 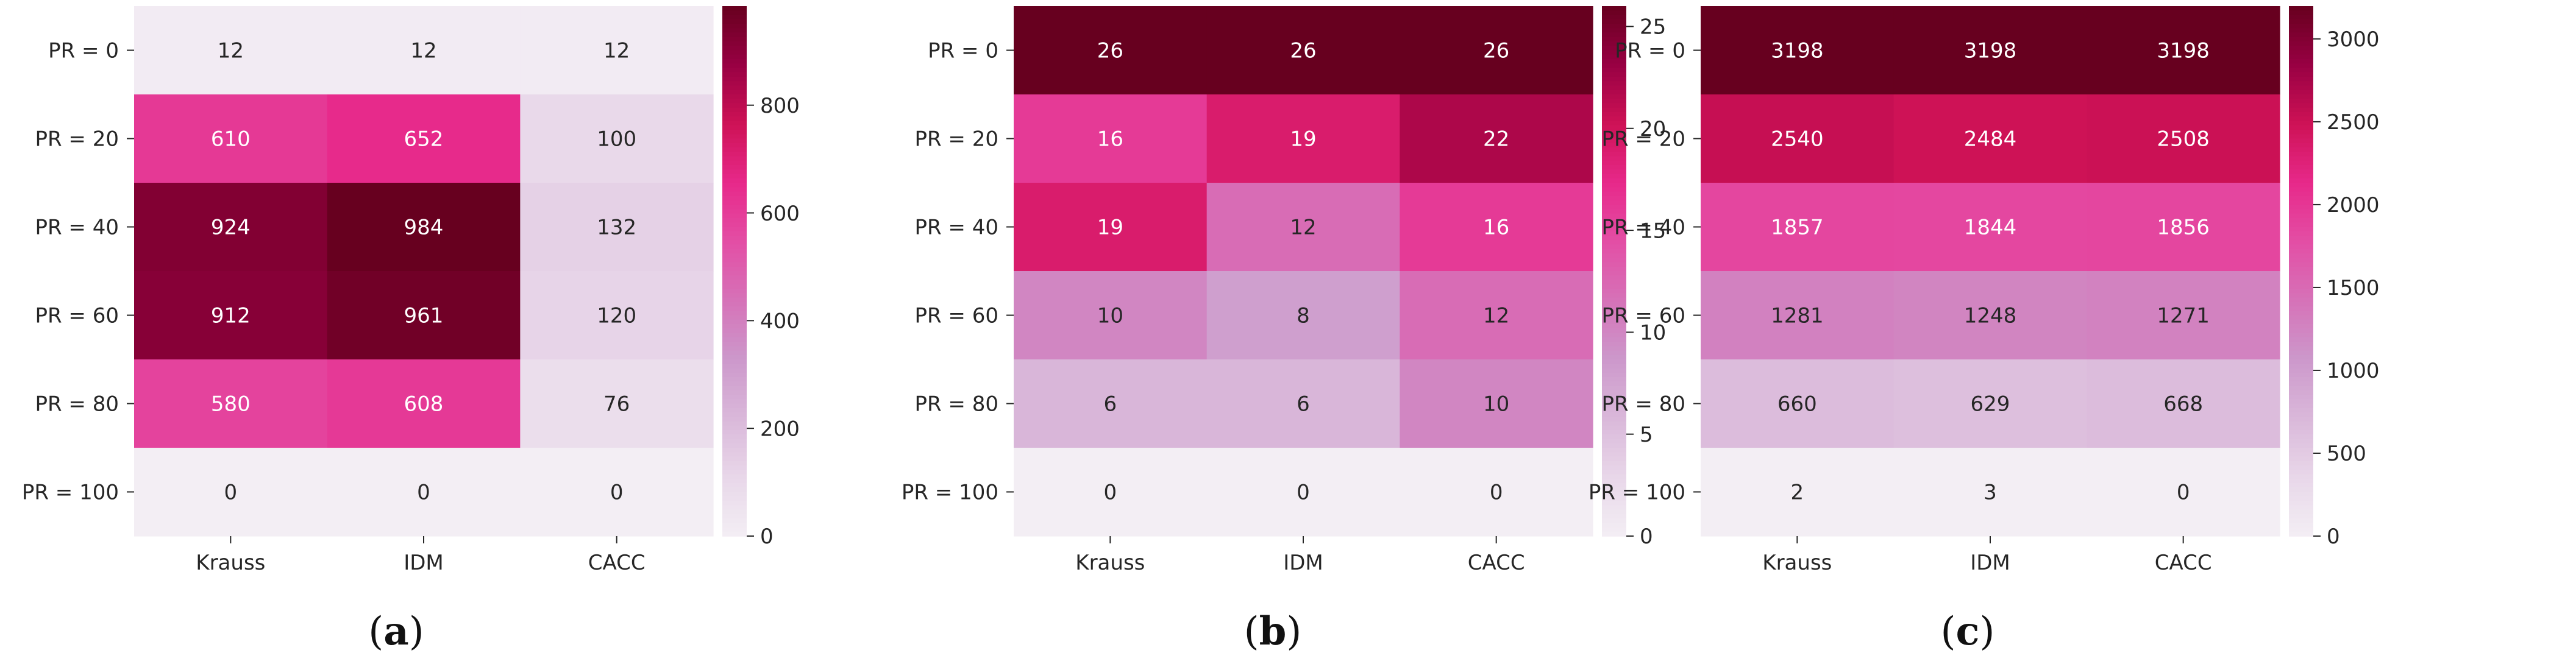 I want to click on panel-b-colorbar-label: 20, so click(x=1653, y=129).